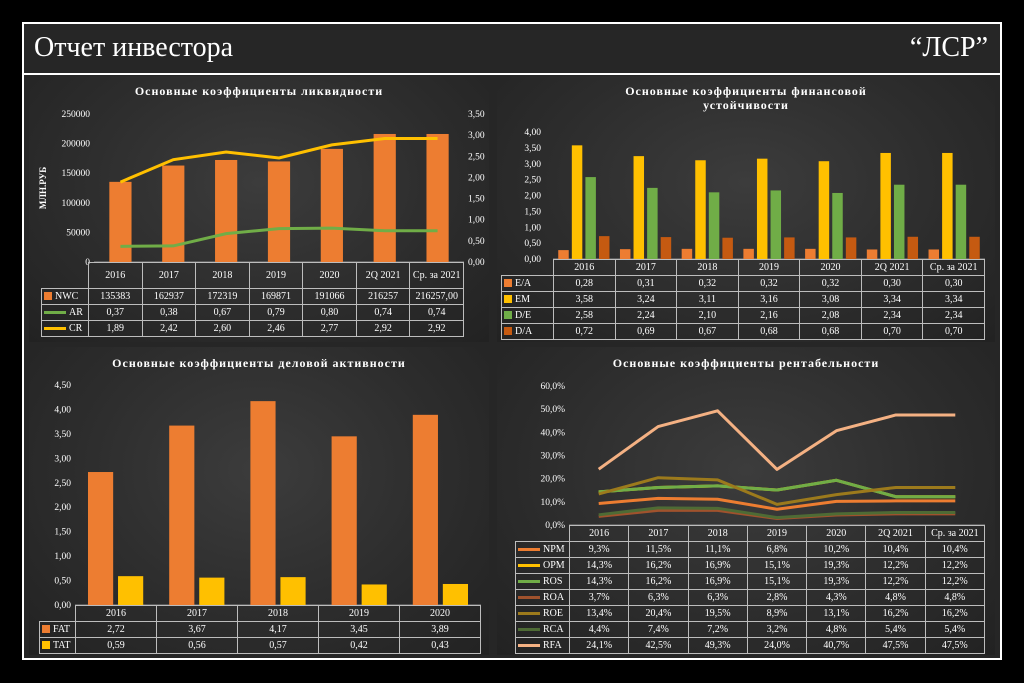  What do you see at coordinates (777, 503) in the screenshot?
I see `line-npm` at bounding box center [777, 503].